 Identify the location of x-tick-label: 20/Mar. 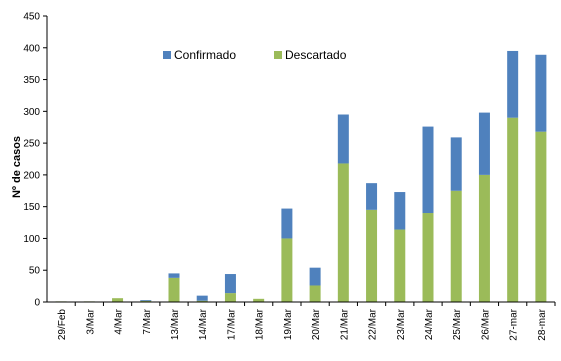
(316, 324).